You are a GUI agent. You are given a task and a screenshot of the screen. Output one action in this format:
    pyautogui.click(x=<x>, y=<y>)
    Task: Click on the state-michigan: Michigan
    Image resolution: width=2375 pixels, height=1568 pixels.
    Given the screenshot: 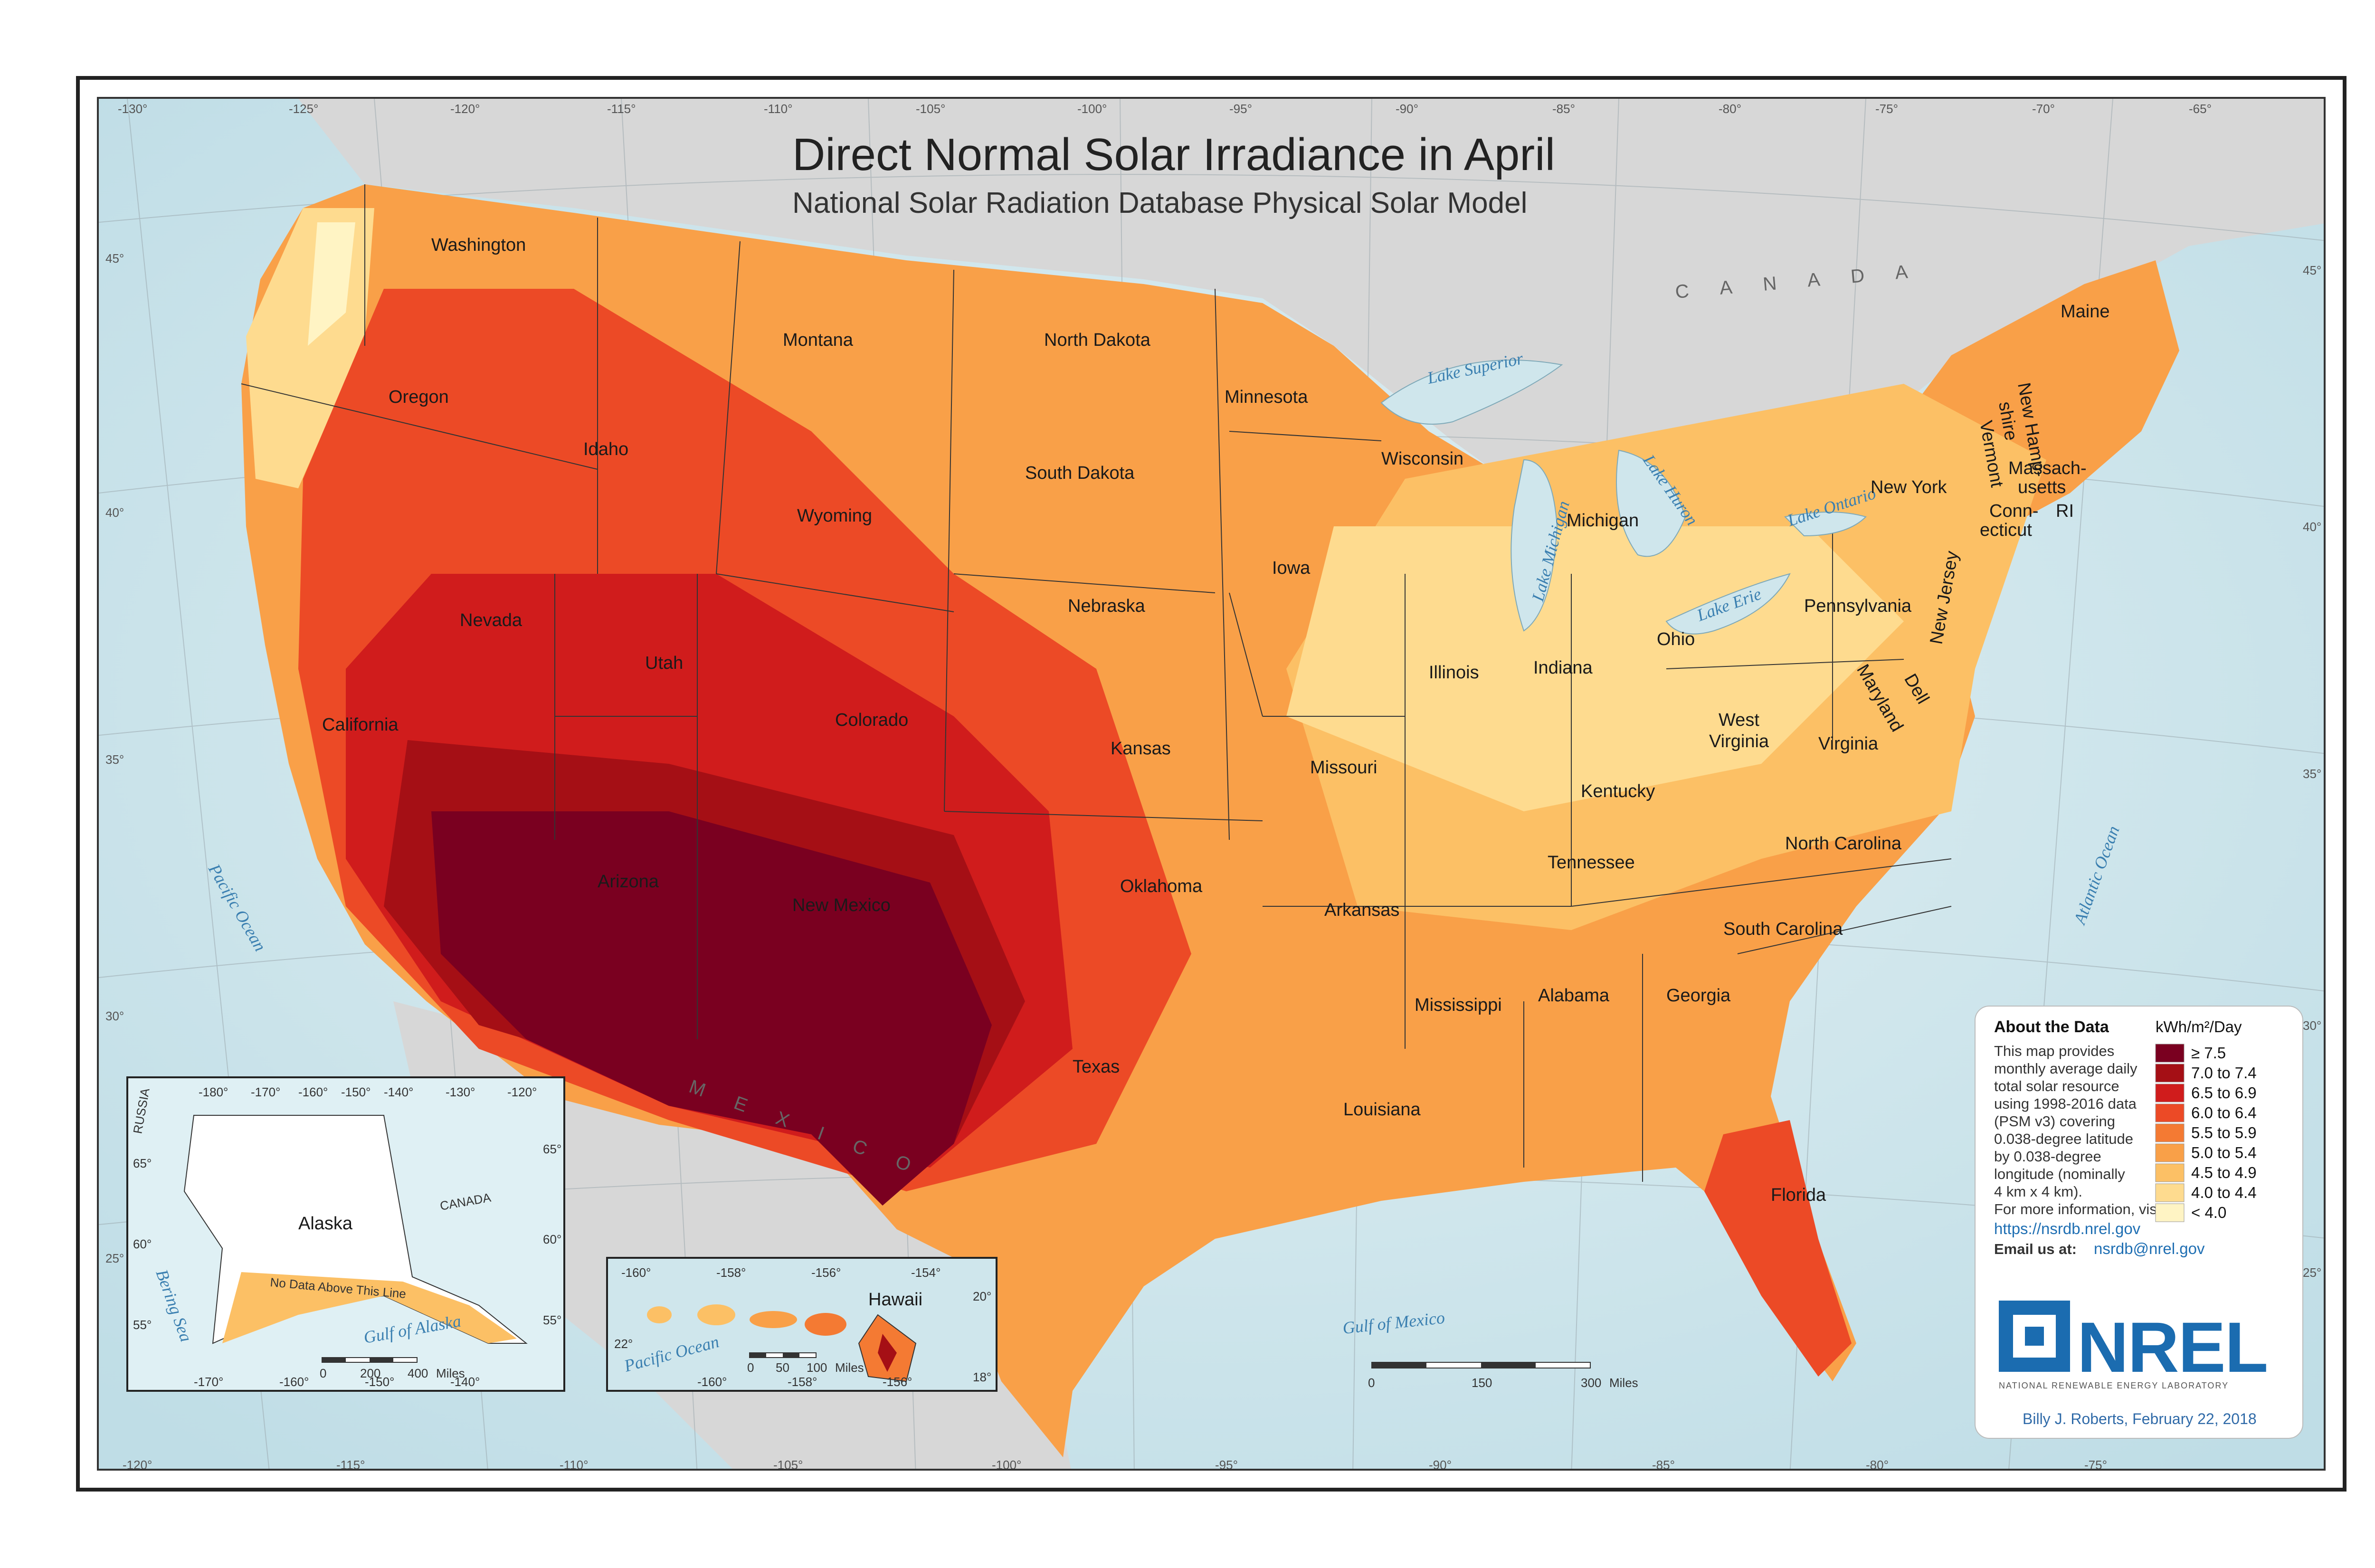 What is the action you would take?
    pyautogui.click(x=1603, y=521)
    